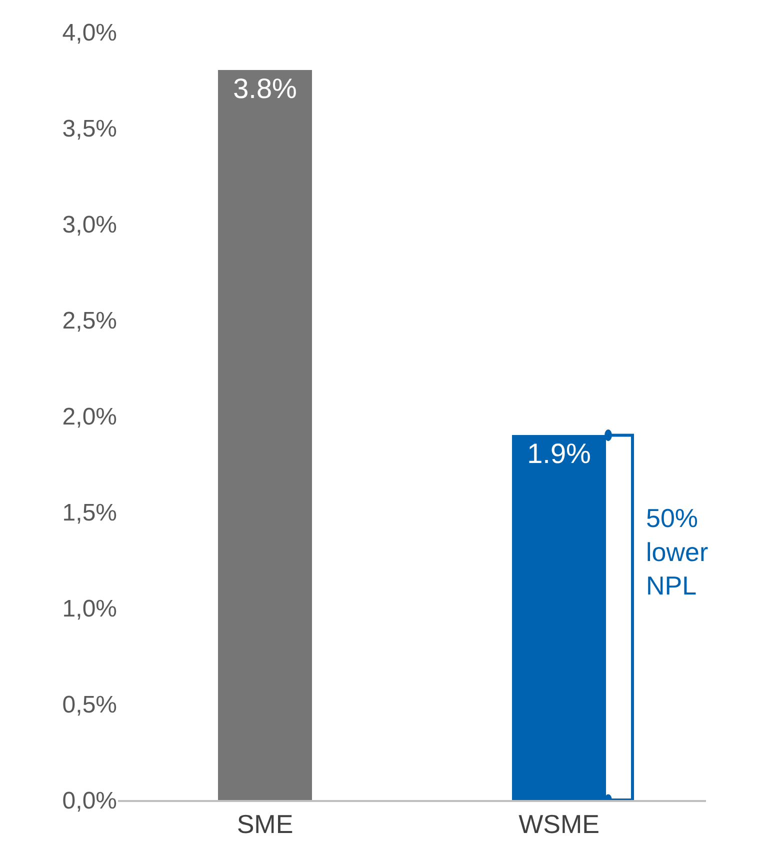  What do you see at coordinates (89, 224) in the screenshot?
I see `y-tick-label: 3,0%` at bounding box center [89, 224].